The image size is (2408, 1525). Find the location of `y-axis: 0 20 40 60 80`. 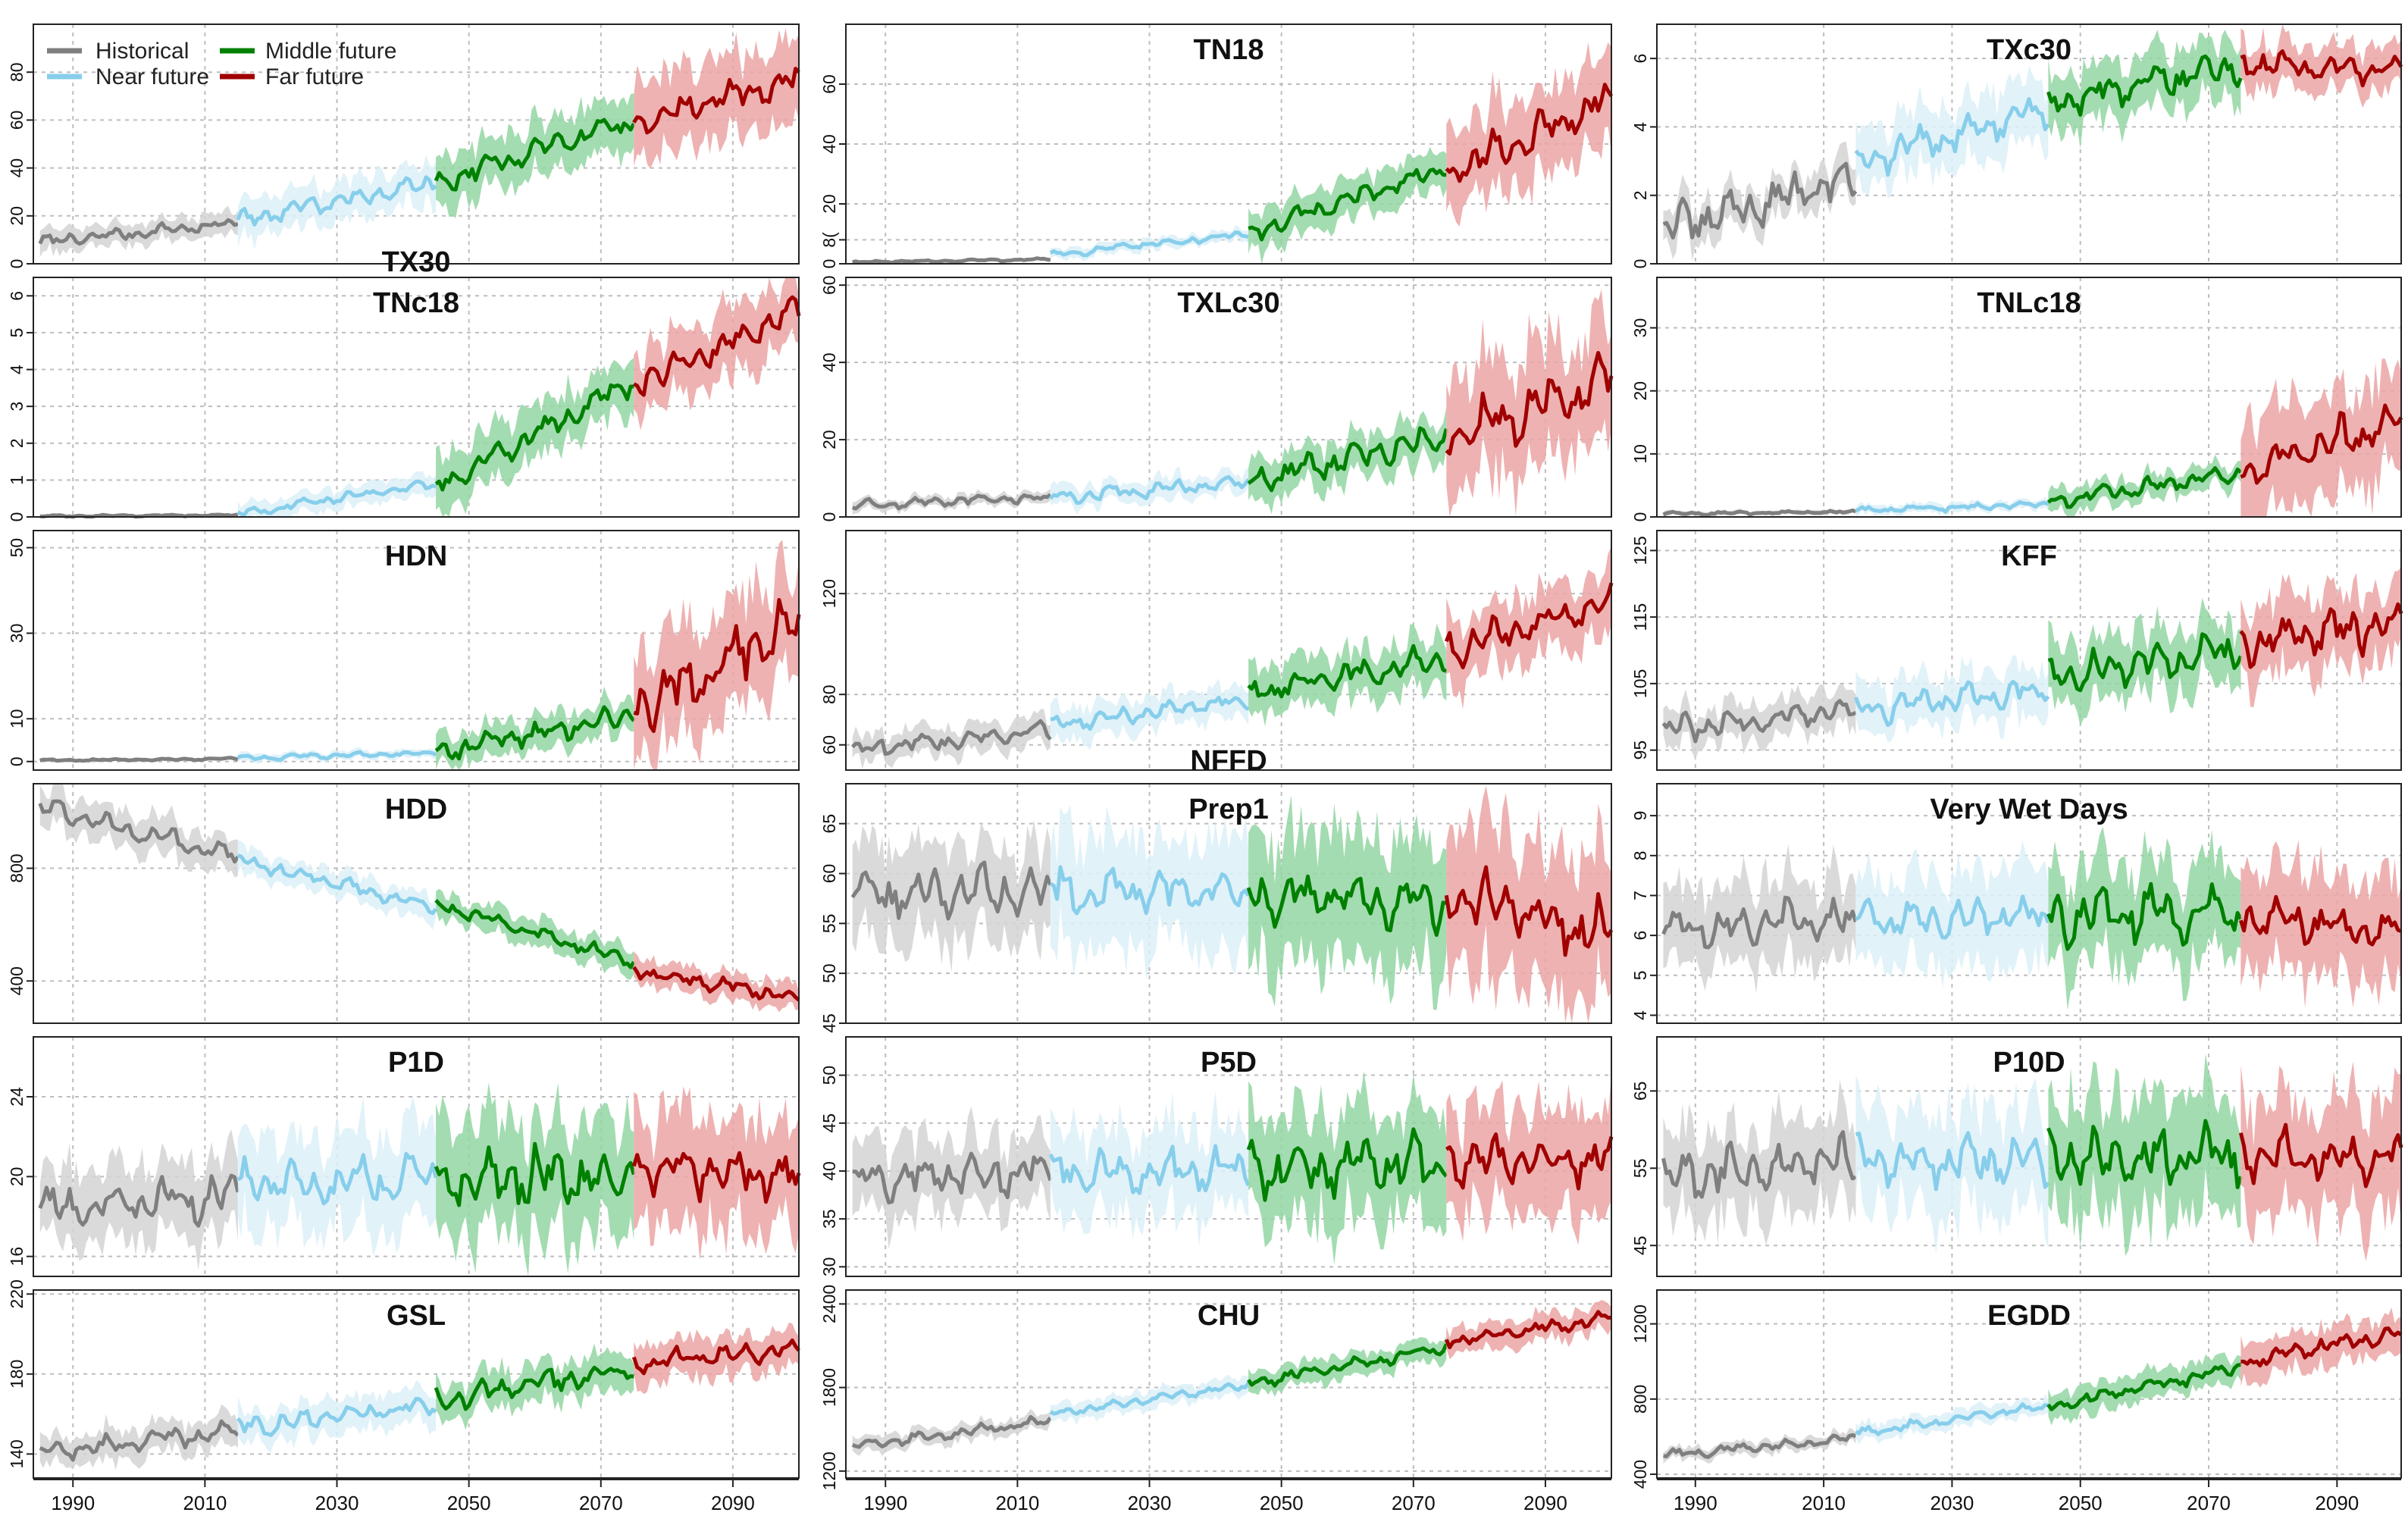

y-axis: 0 20 40 60 80 is located at coordinates (20, 165).